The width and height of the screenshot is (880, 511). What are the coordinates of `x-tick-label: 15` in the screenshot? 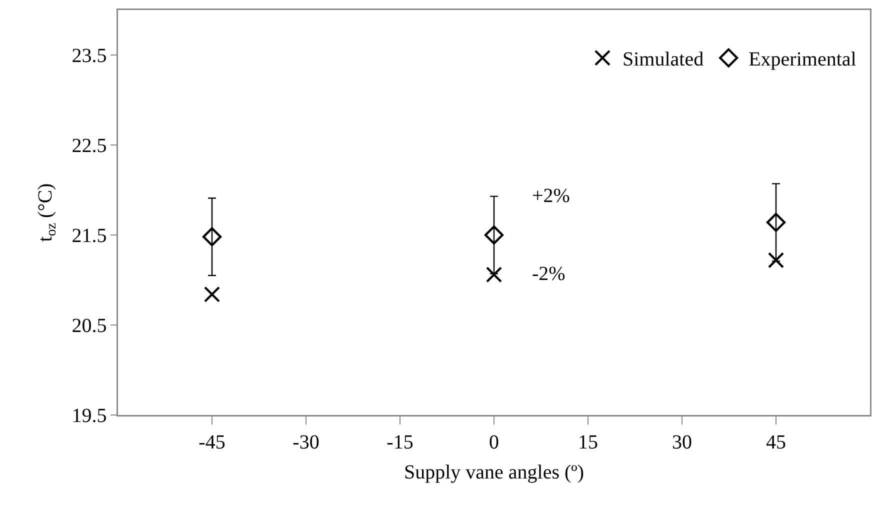 It's located at (588, 442).